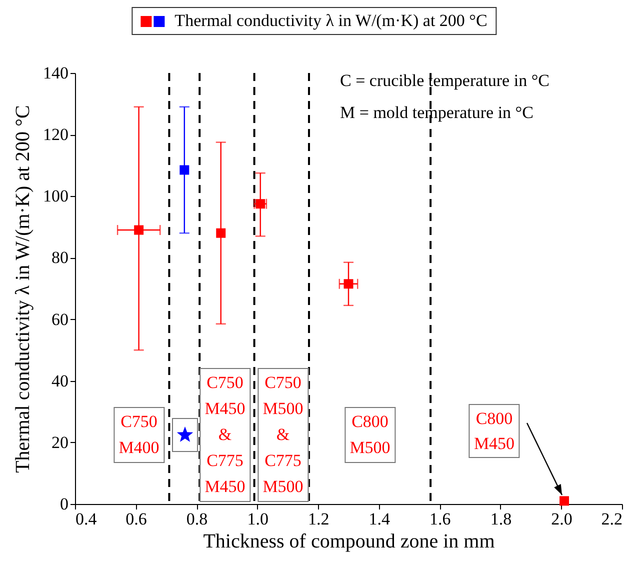  Describe the element at coordinates (60, 380) in the screenshot. I see `y-tick-label: 40` at that location.